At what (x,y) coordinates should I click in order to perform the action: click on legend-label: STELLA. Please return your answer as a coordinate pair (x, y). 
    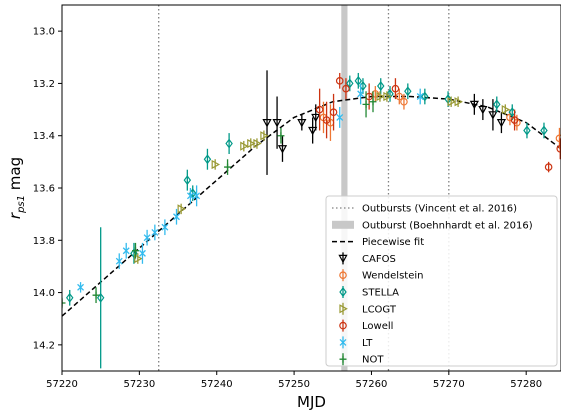
    Looking at the image, I should click on (380, 293).